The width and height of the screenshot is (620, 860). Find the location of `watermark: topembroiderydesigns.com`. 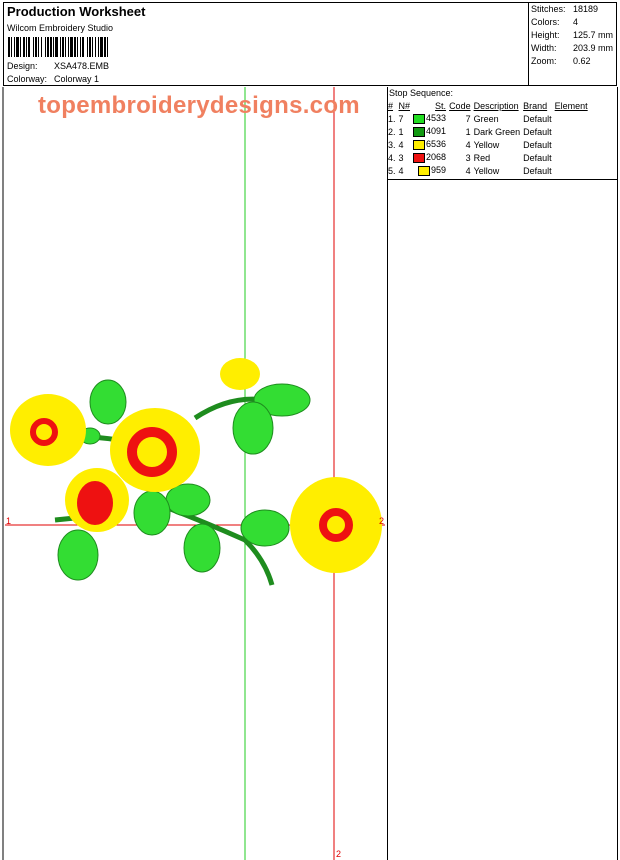

watermark: topembroiderydesigns.com is located at coordinates (199, 105).